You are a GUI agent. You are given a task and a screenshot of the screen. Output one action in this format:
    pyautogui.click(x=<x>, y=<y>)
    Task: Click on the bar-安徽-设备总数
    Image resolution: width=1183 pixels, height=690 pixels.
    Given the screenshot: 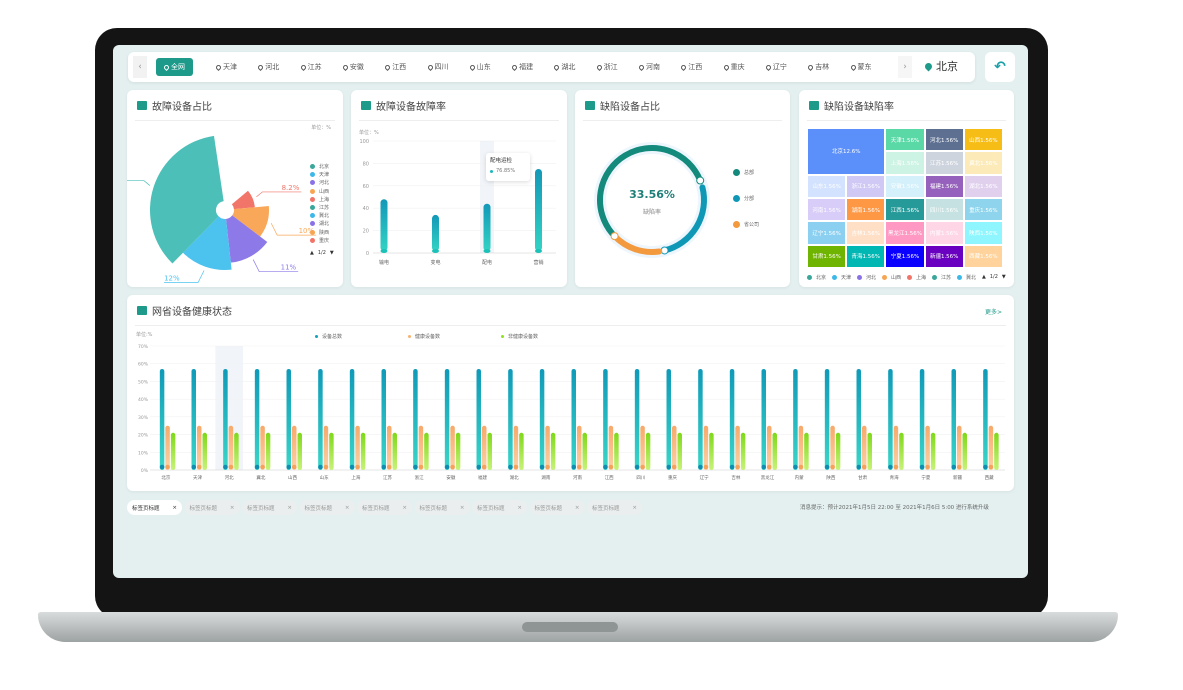 What is the action you would take?
    pyautogui.click(x=447, y=419)
    